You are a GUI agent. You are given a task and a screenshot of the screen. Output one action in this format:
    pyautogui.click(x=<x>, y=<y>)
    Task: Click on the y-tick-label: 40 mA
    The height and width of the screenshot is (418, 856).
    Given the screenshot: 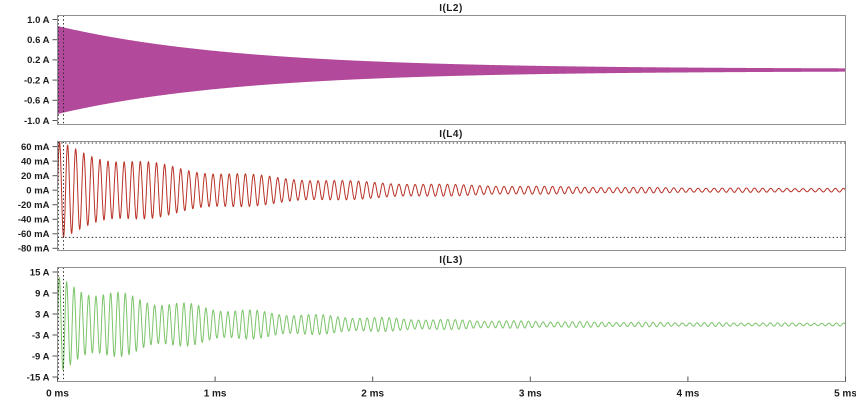 What is the action you would take?
    pyautogui.click(x=35, y=161)
    